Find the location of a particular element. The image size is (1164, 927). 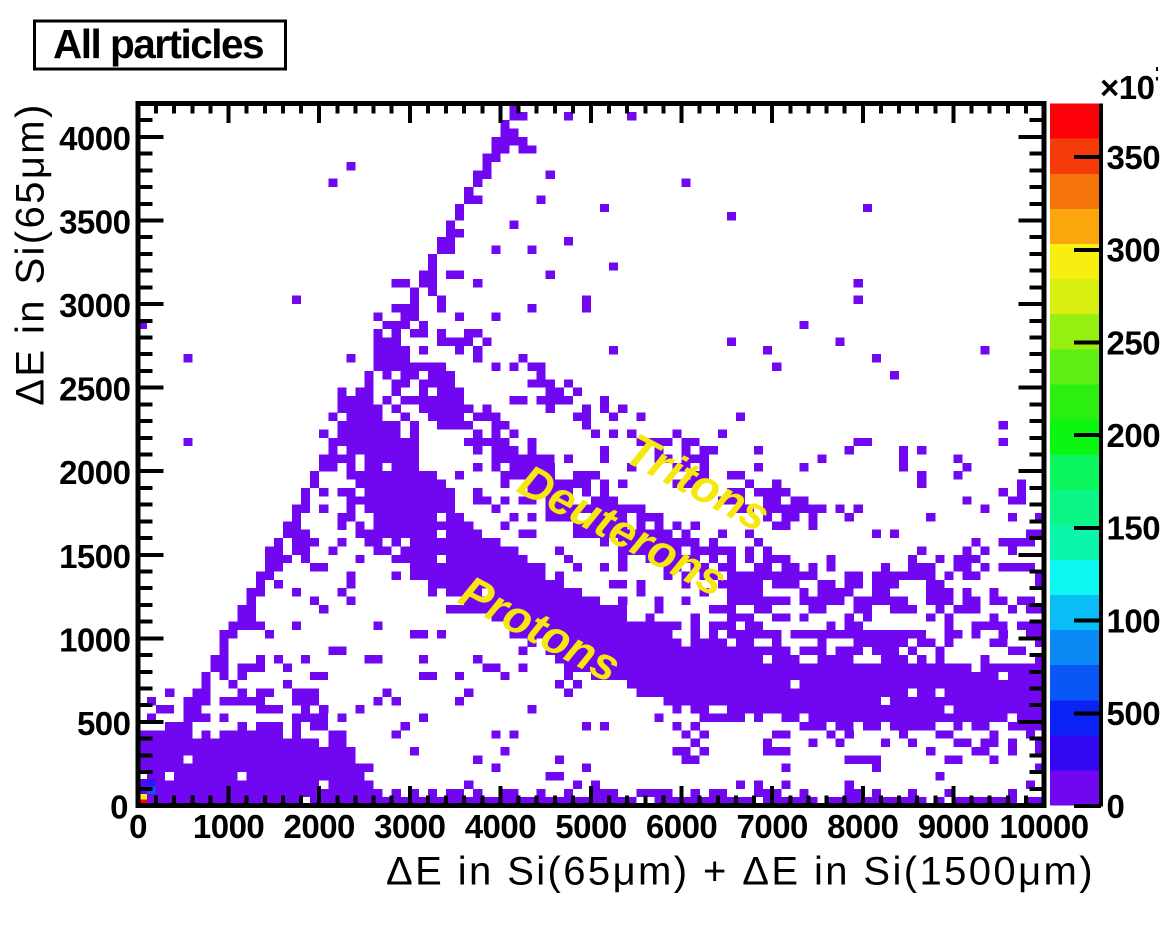

svg-text: 1500 is located at coordinates (94, 556).